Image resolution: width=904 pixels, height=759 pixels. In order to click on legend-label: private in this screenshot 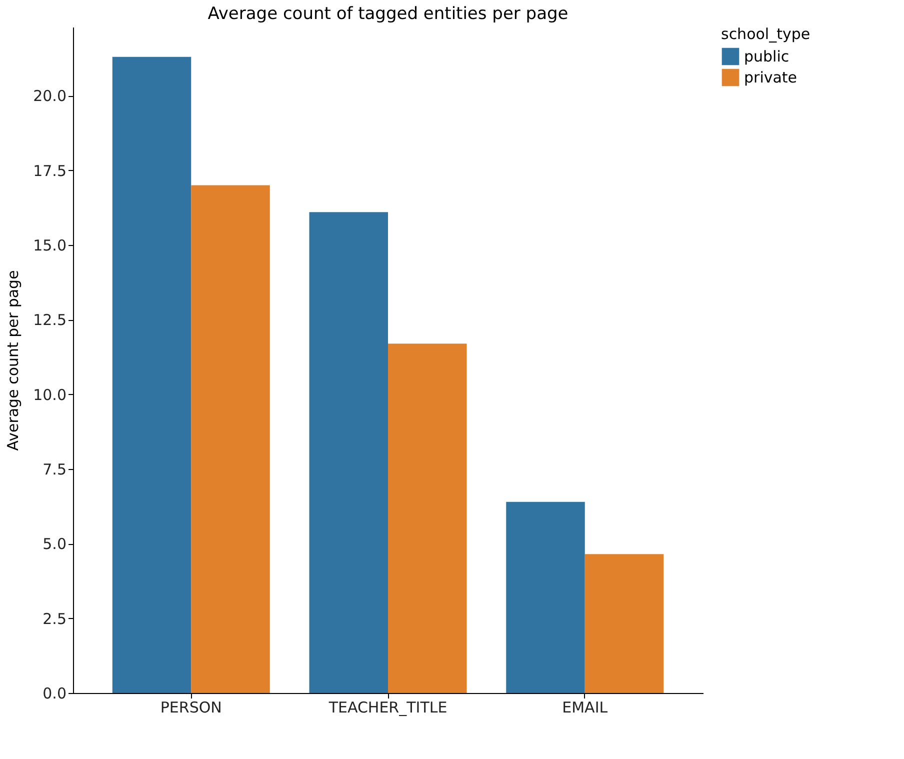, I will do `click(771, 77)`.